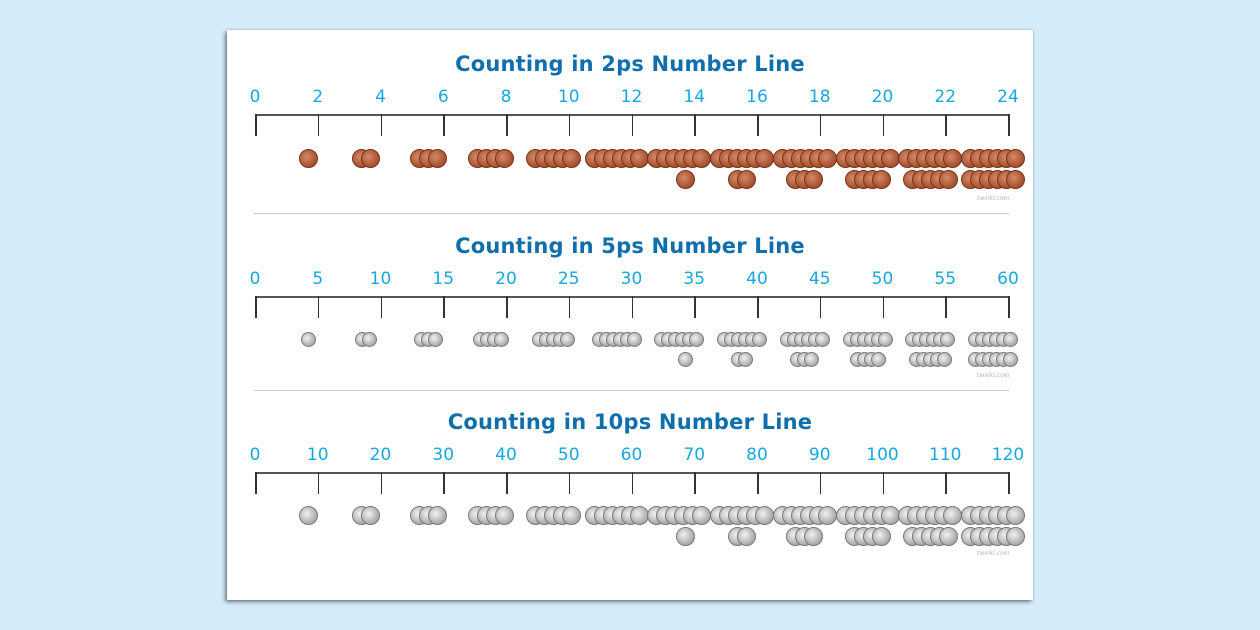 Image resolution: width=1260 pixels, height=630 pixels. Describe the element at coordinates (317, 455) in the screenshot. I see `tick-label: 10` at that location.